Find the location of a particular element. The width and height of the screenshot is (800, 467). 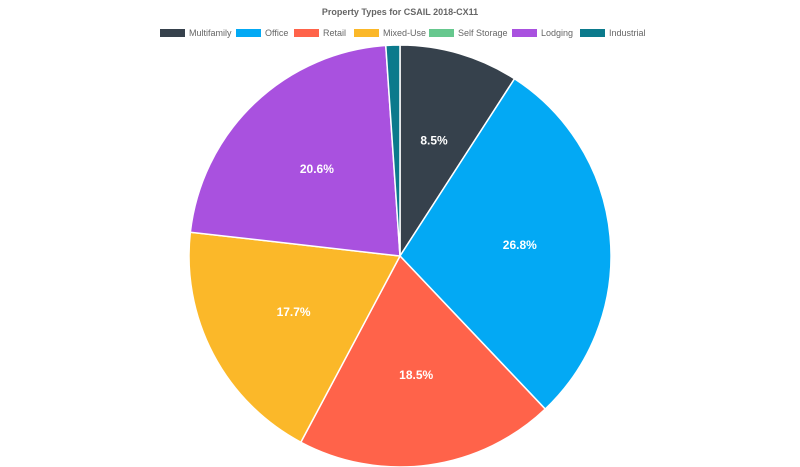

legend-label-retail: Retail is located at coordinates (334, 33).